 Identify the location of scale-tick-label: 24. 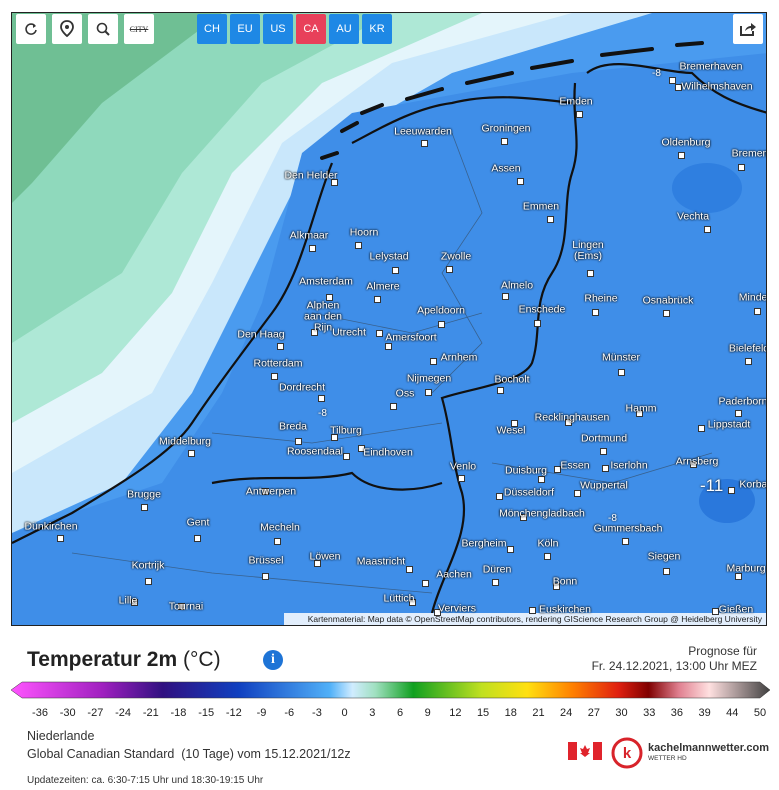
(566, 713).